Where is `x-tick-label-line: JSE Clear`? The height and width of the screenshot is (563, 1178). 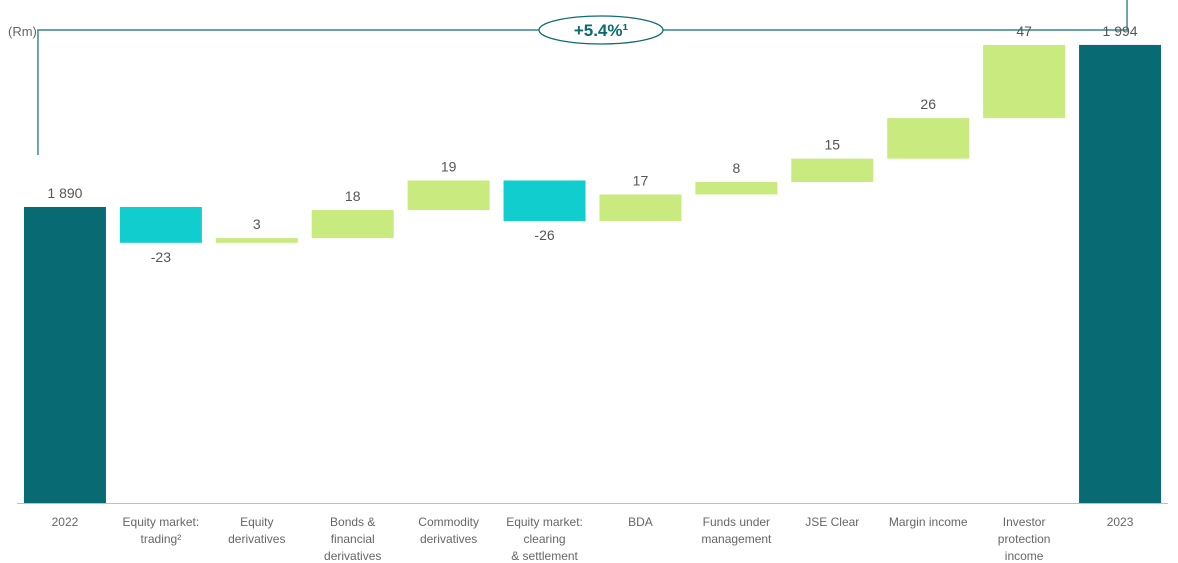 x-tick-label-line: JSE Clear is located at coordinates (832, 522).